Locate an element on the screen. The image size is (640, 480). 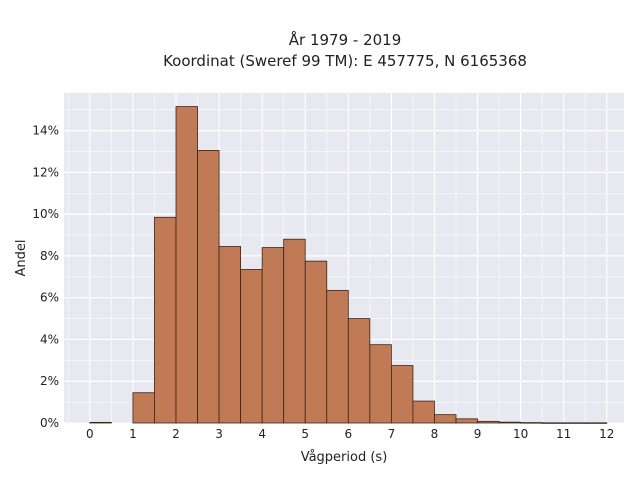
y-tick-label: 6% is located at coordinates (49, 298).